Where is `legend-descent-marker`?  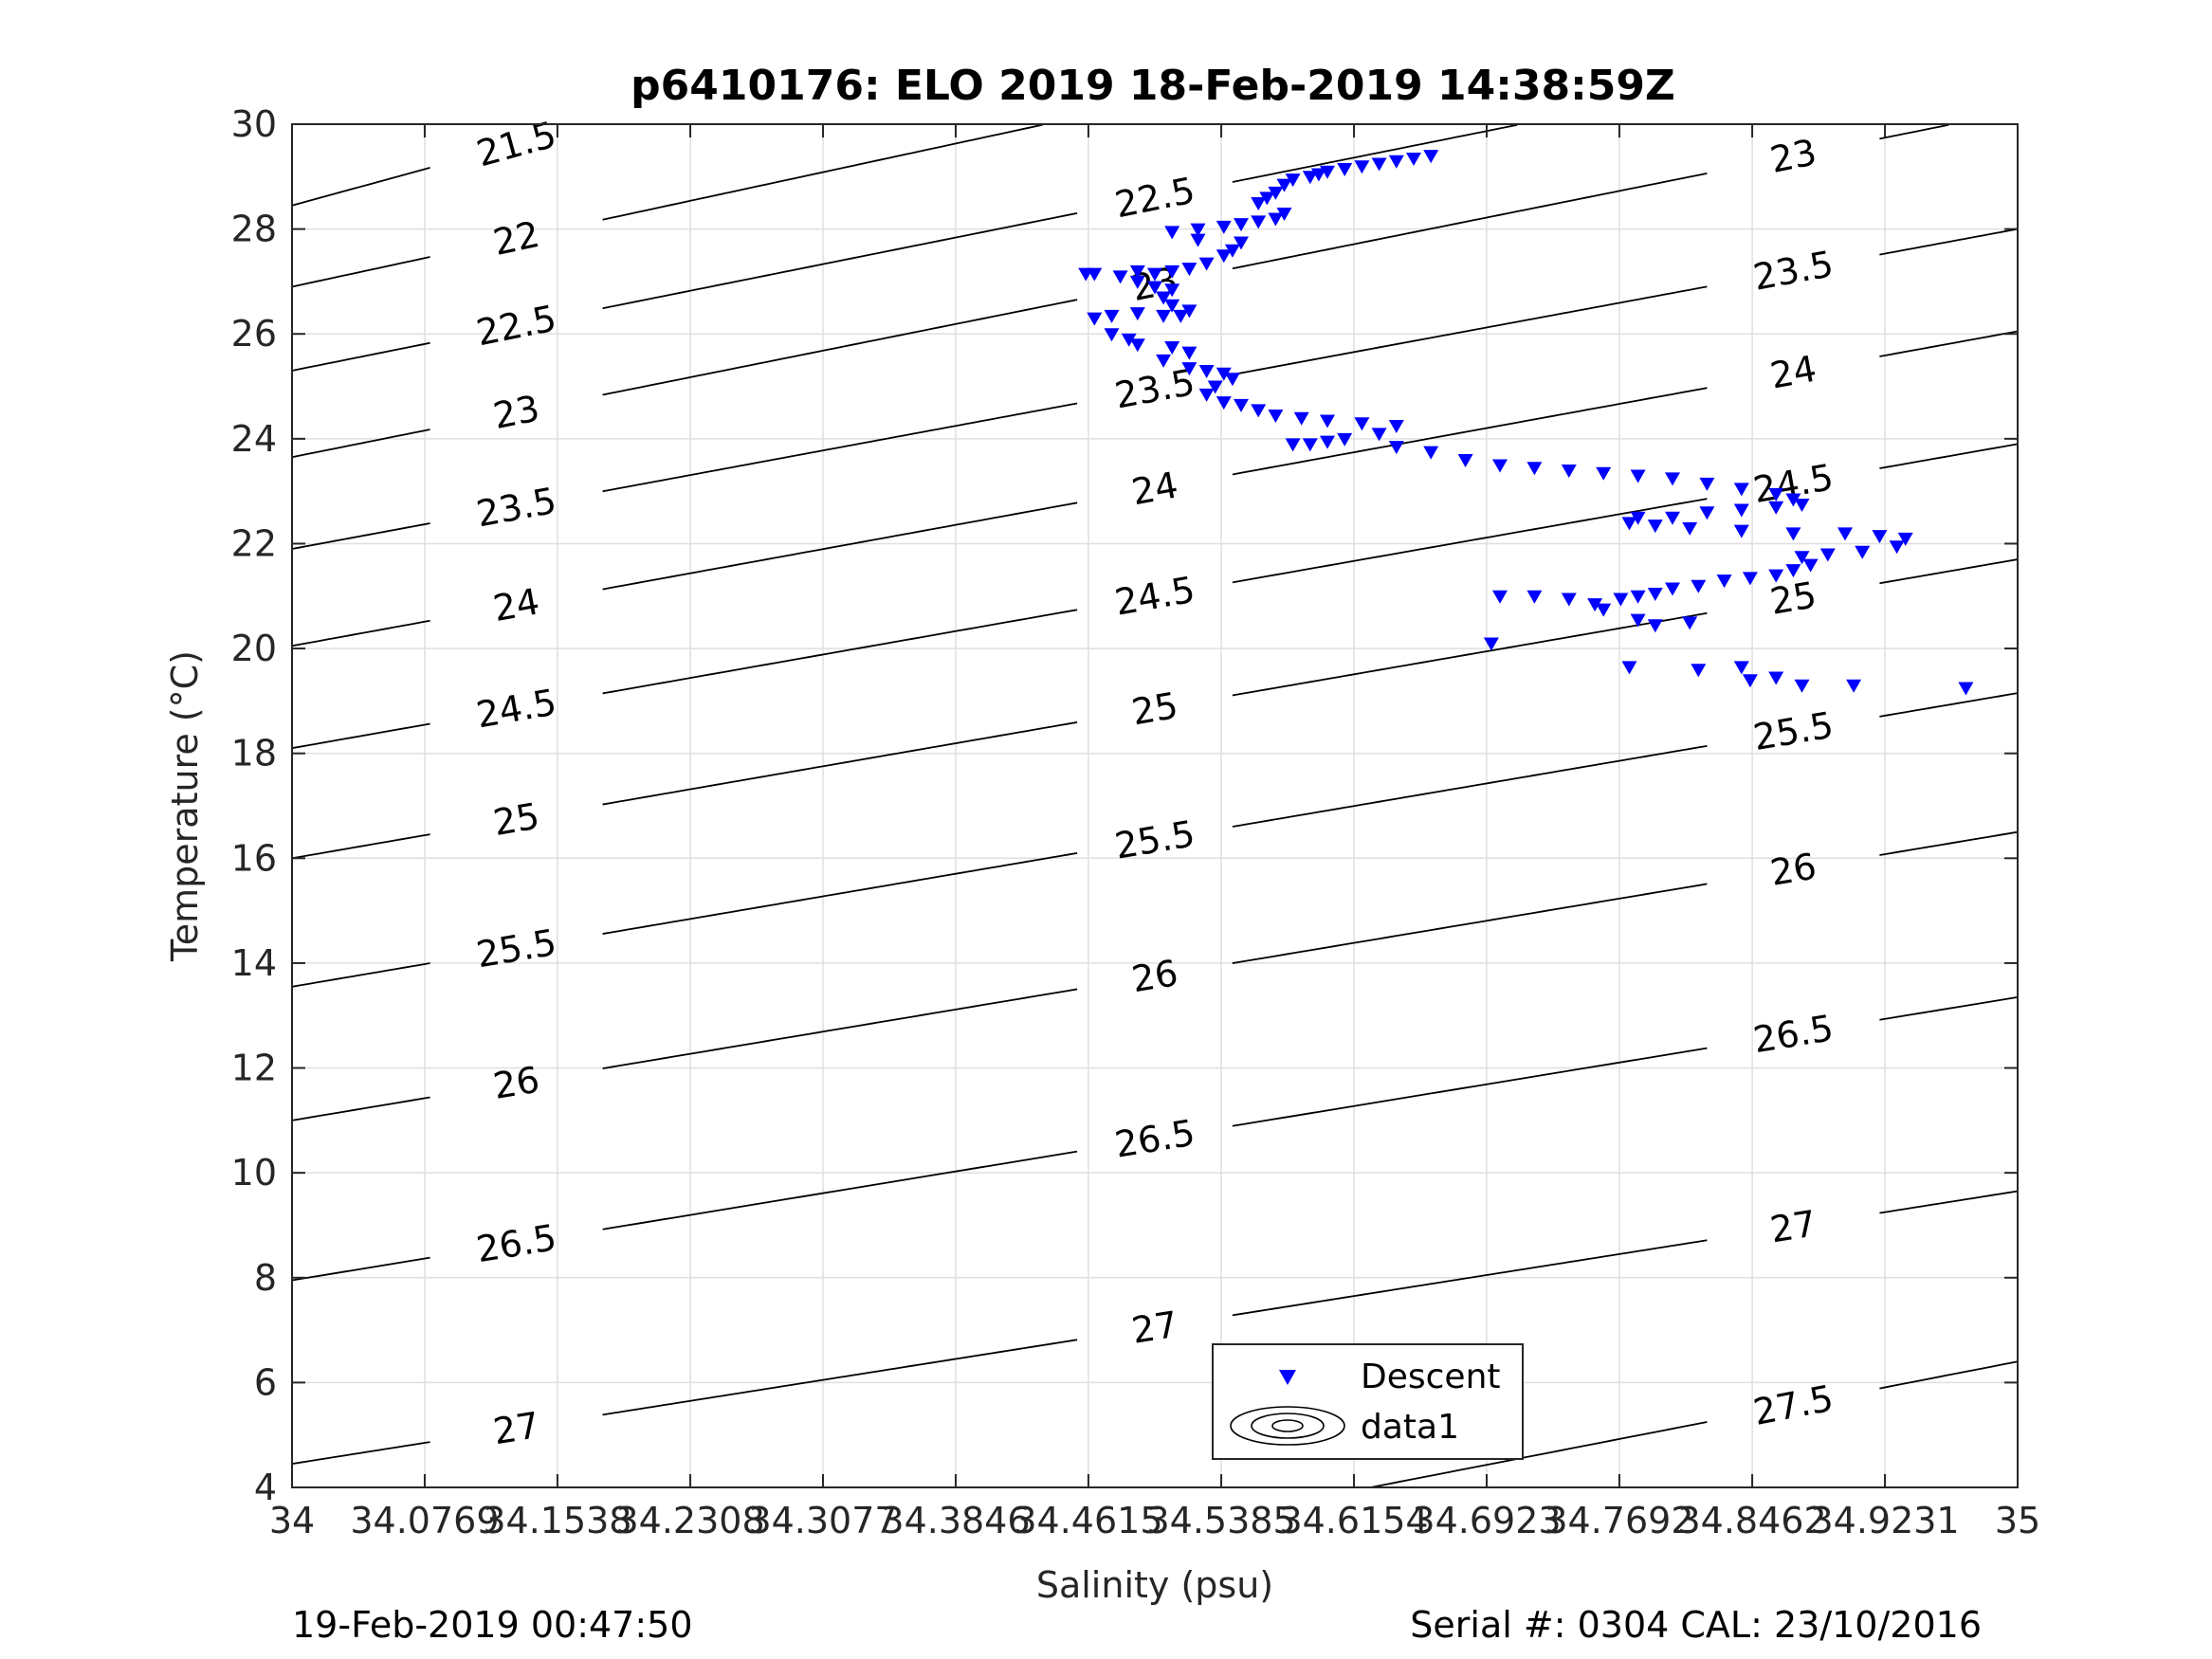 legend-descent-marker is located at coordinates (1287, 1377).